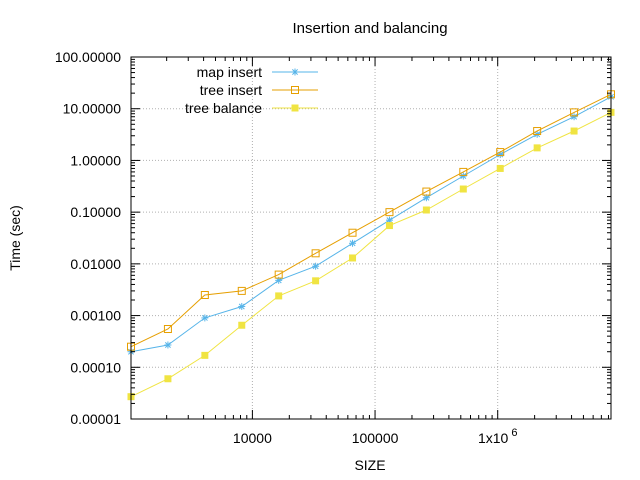 The width and height of the screenshot is (640, 480). I want to click on y-axis-label: Time (sec), so click(15, 238).